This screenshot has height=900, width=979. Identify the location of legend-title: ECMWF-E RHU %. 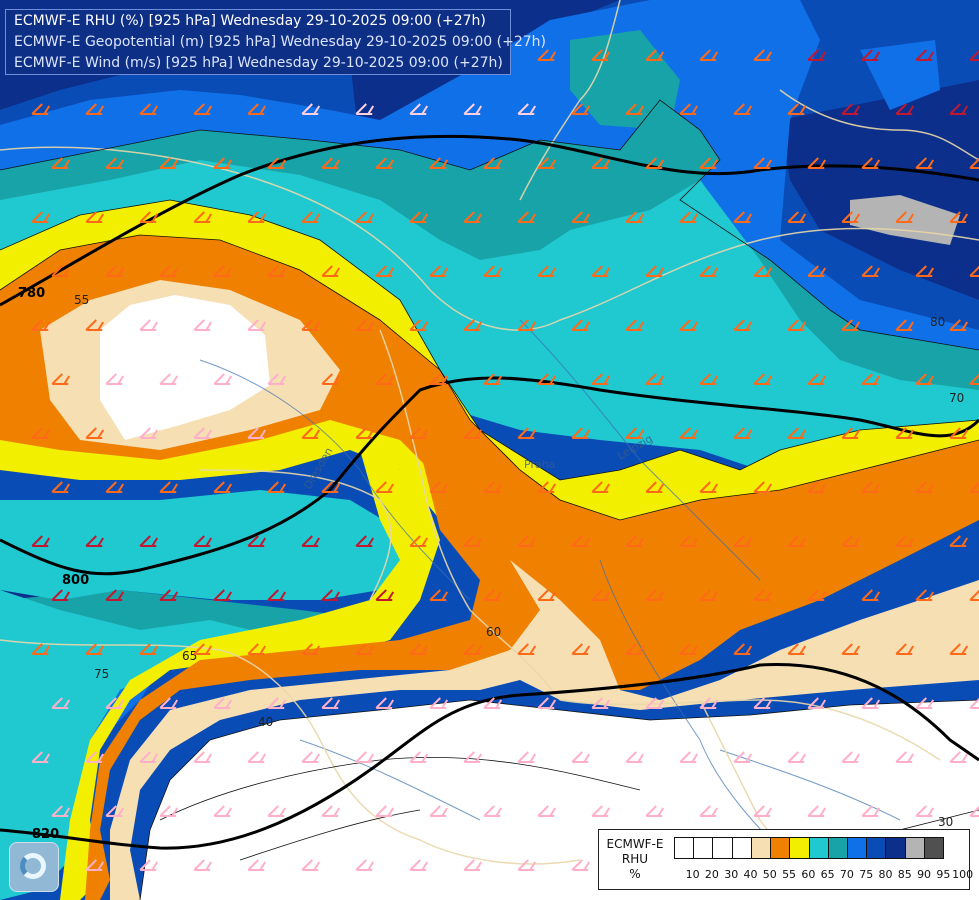
(635, 859).